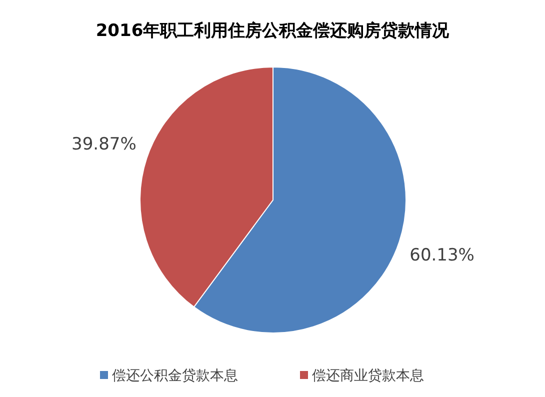  What do you see at coordinates (442, 256) in the screenshot?
I see `data-label: 60.13%` at bounding box center [442, 256].